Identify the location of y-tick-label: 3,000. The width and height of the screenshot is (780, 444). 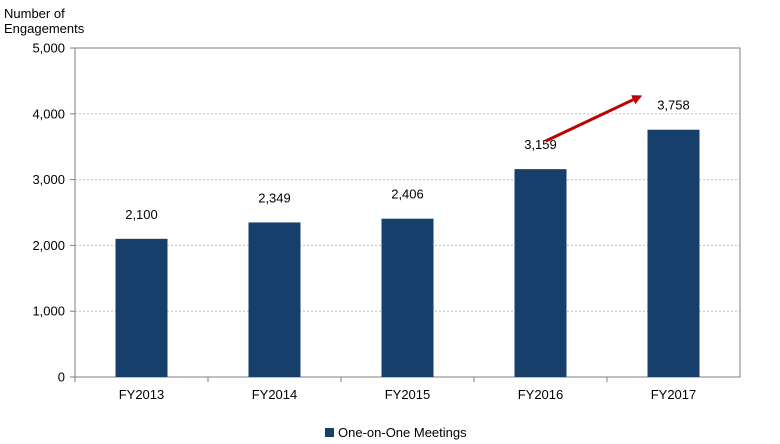
(48, 179).